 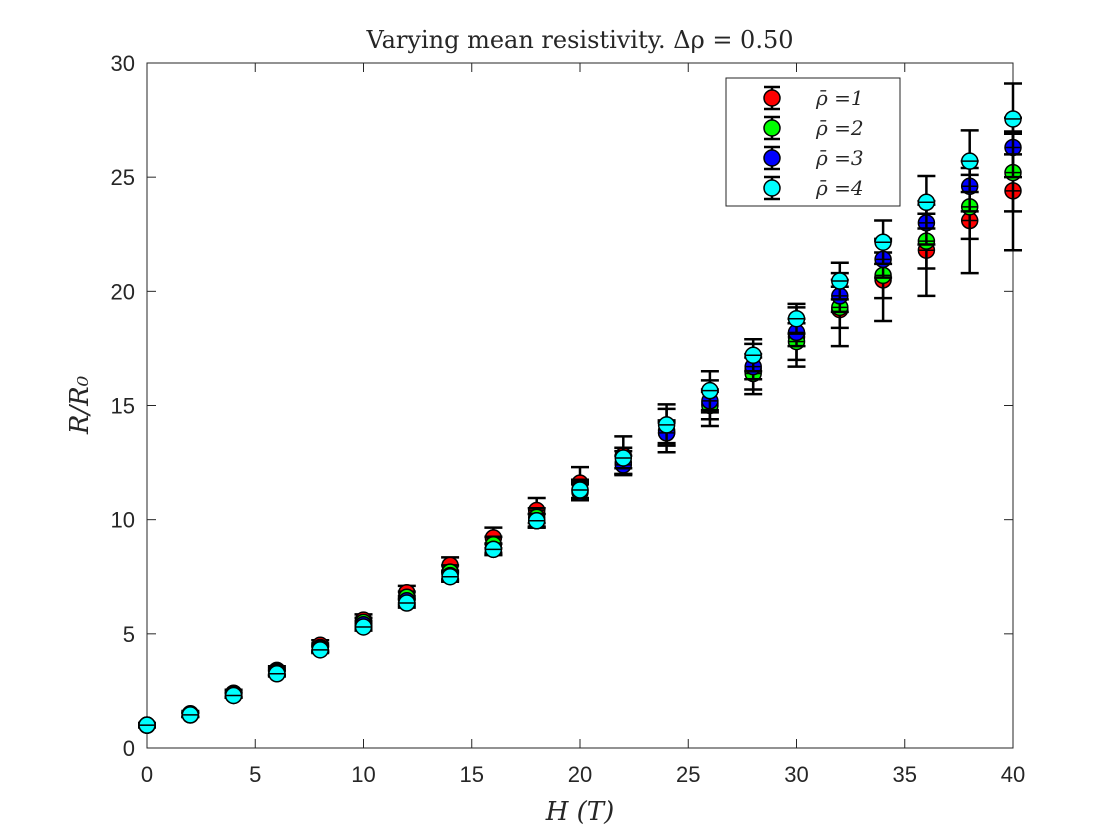 I want to click on y-tick-label: 20, so click(x=123, y=291).